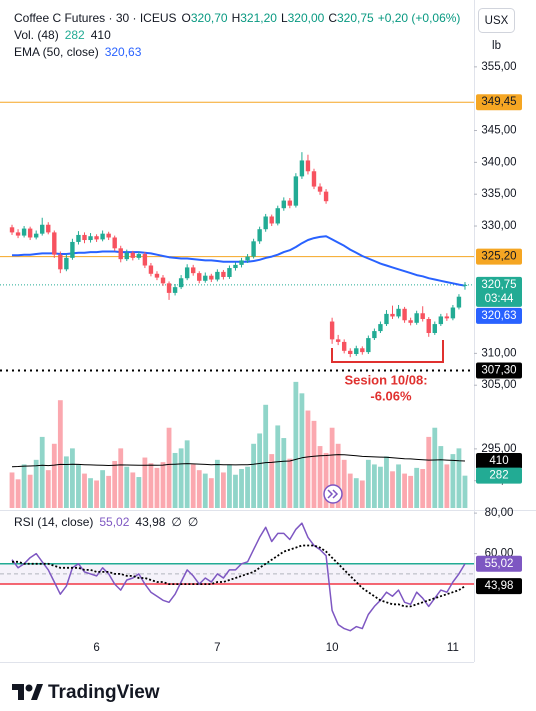 The image size is (536, 711). I want to click on currency: USX, so click(497, 21).